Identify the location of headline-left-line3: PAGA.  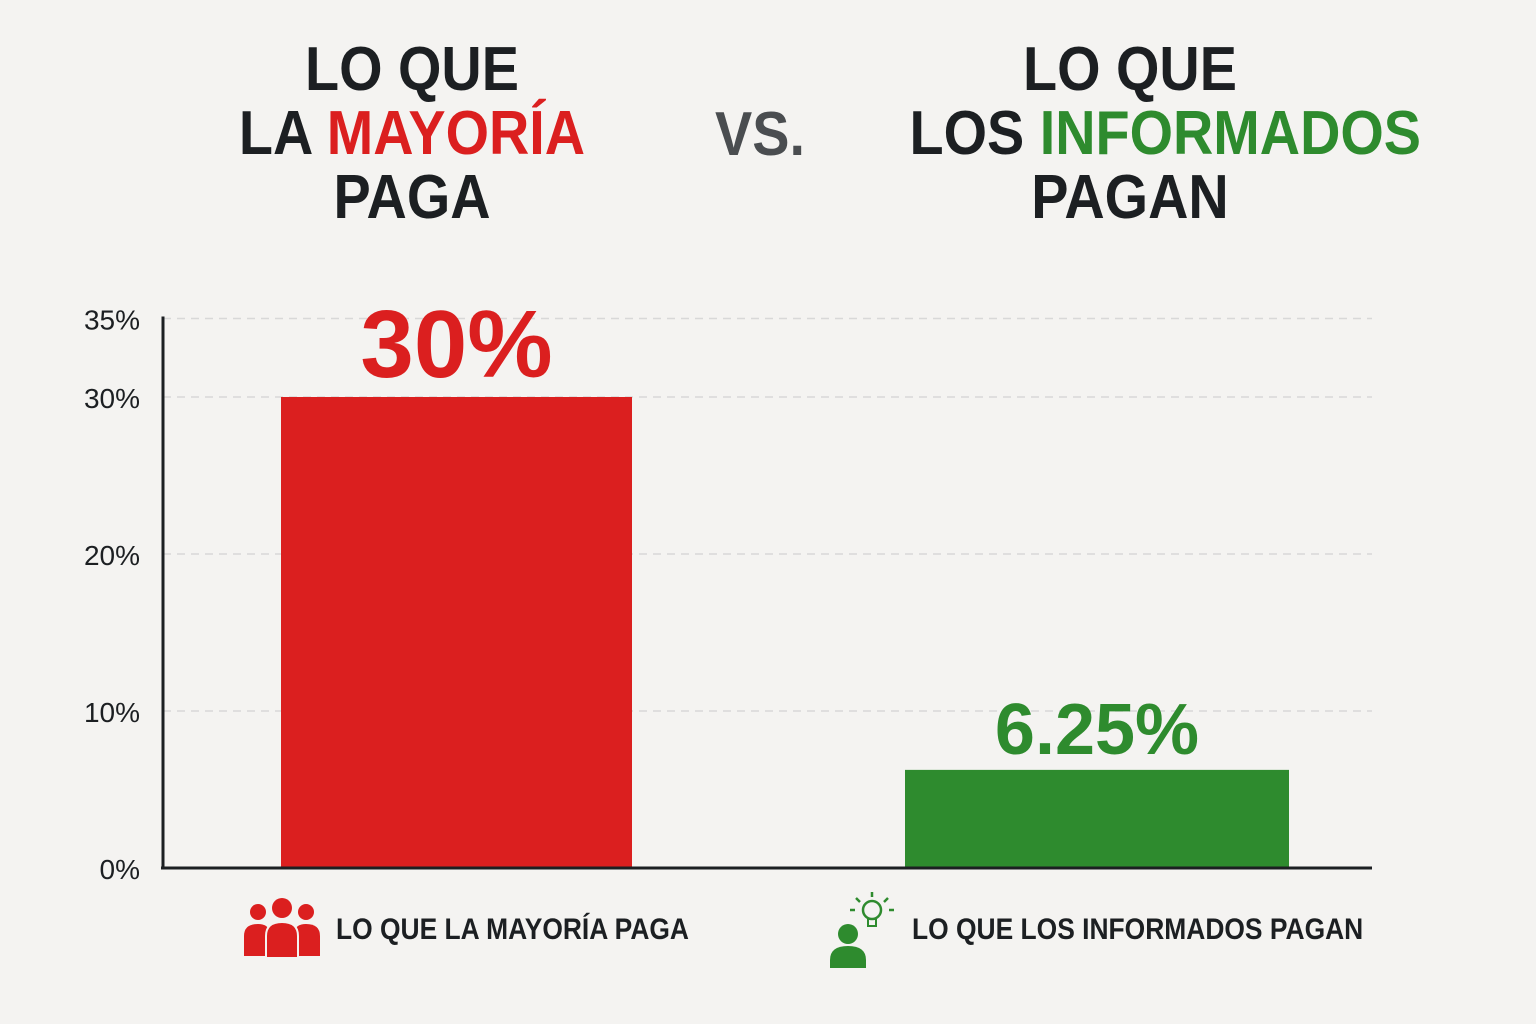
(412, 197).